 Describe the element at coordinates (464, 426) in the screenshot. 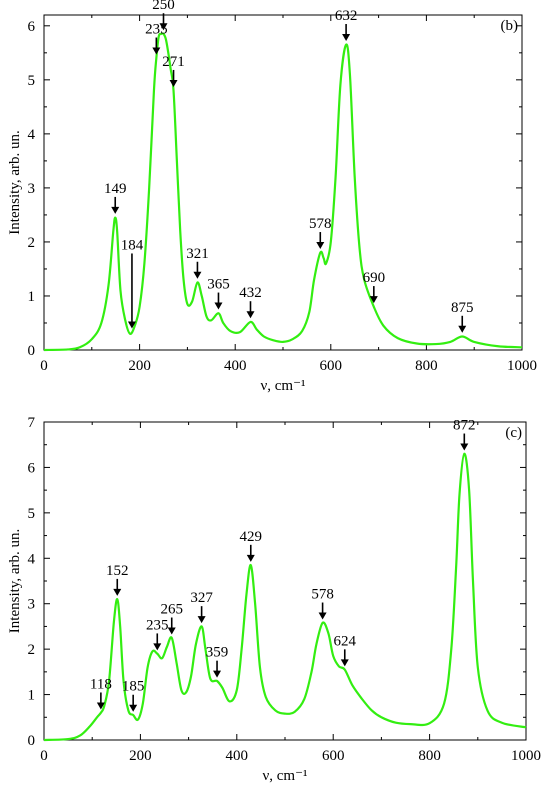

I see `peak-label: 872` at that location.